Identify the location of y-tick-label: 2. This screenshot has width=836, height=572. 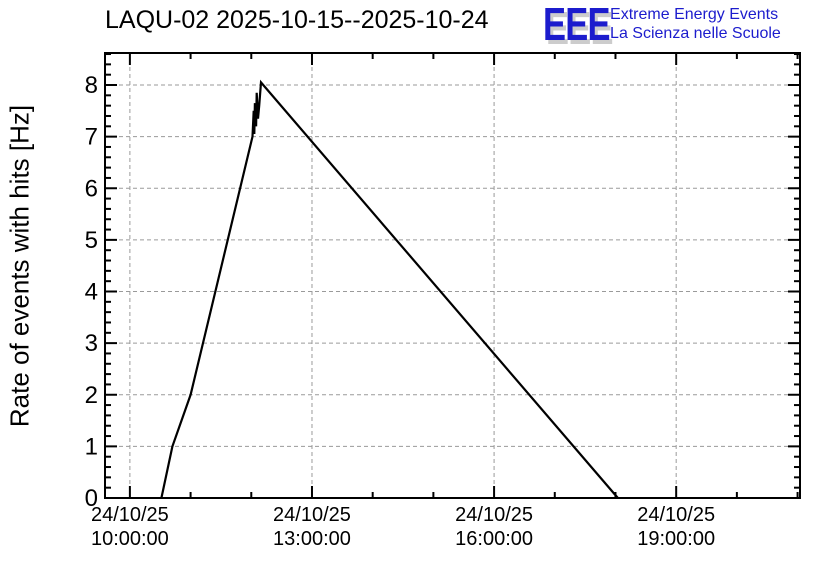
(91, 395).